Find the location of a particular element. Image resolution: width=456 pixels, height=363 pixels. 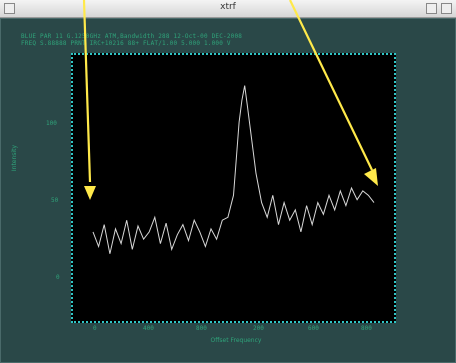

x-axis-label: Offset Frequency is located at coordinates (236, 340).